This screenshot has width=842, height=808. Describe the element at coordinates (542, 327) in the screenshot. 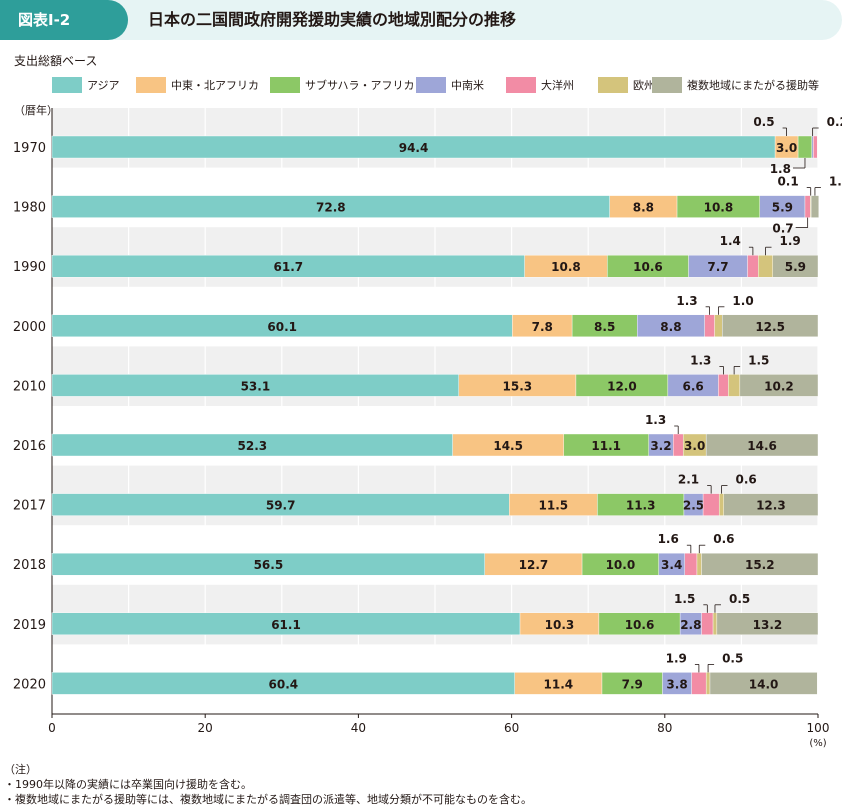

I see `data-label: 7.8` at that location.